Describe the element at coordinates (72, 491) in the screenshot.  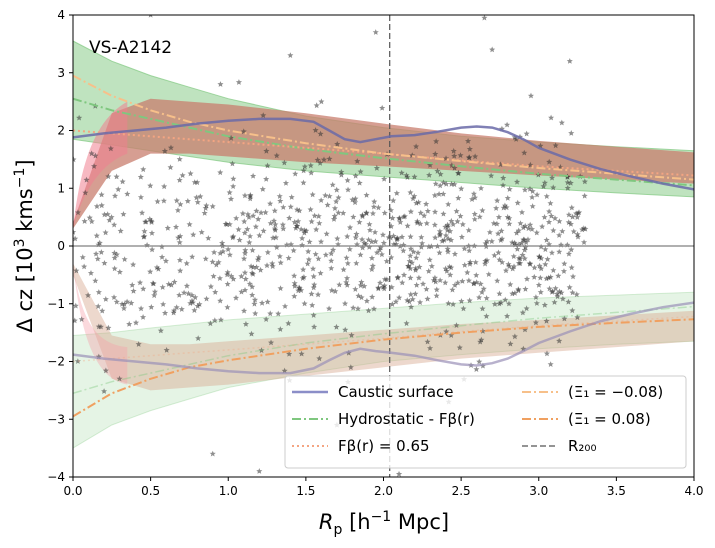
I see `x-tick-label: 0.0` at that location.